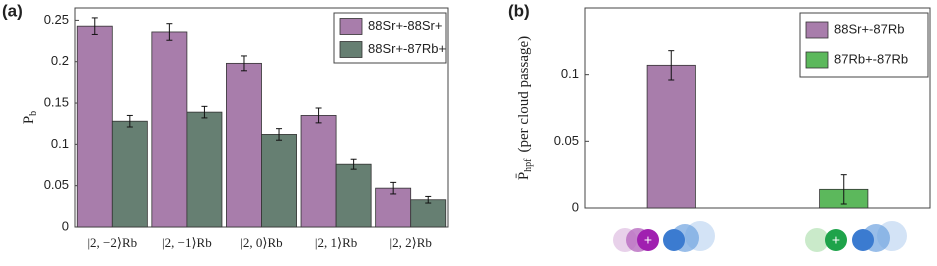 Image resolution: width=937 pixels, height=266 pixels. Describe the element at coordinates (528, 165) in the screenshot. I see `y-axis-label-part: hpf` at that location.